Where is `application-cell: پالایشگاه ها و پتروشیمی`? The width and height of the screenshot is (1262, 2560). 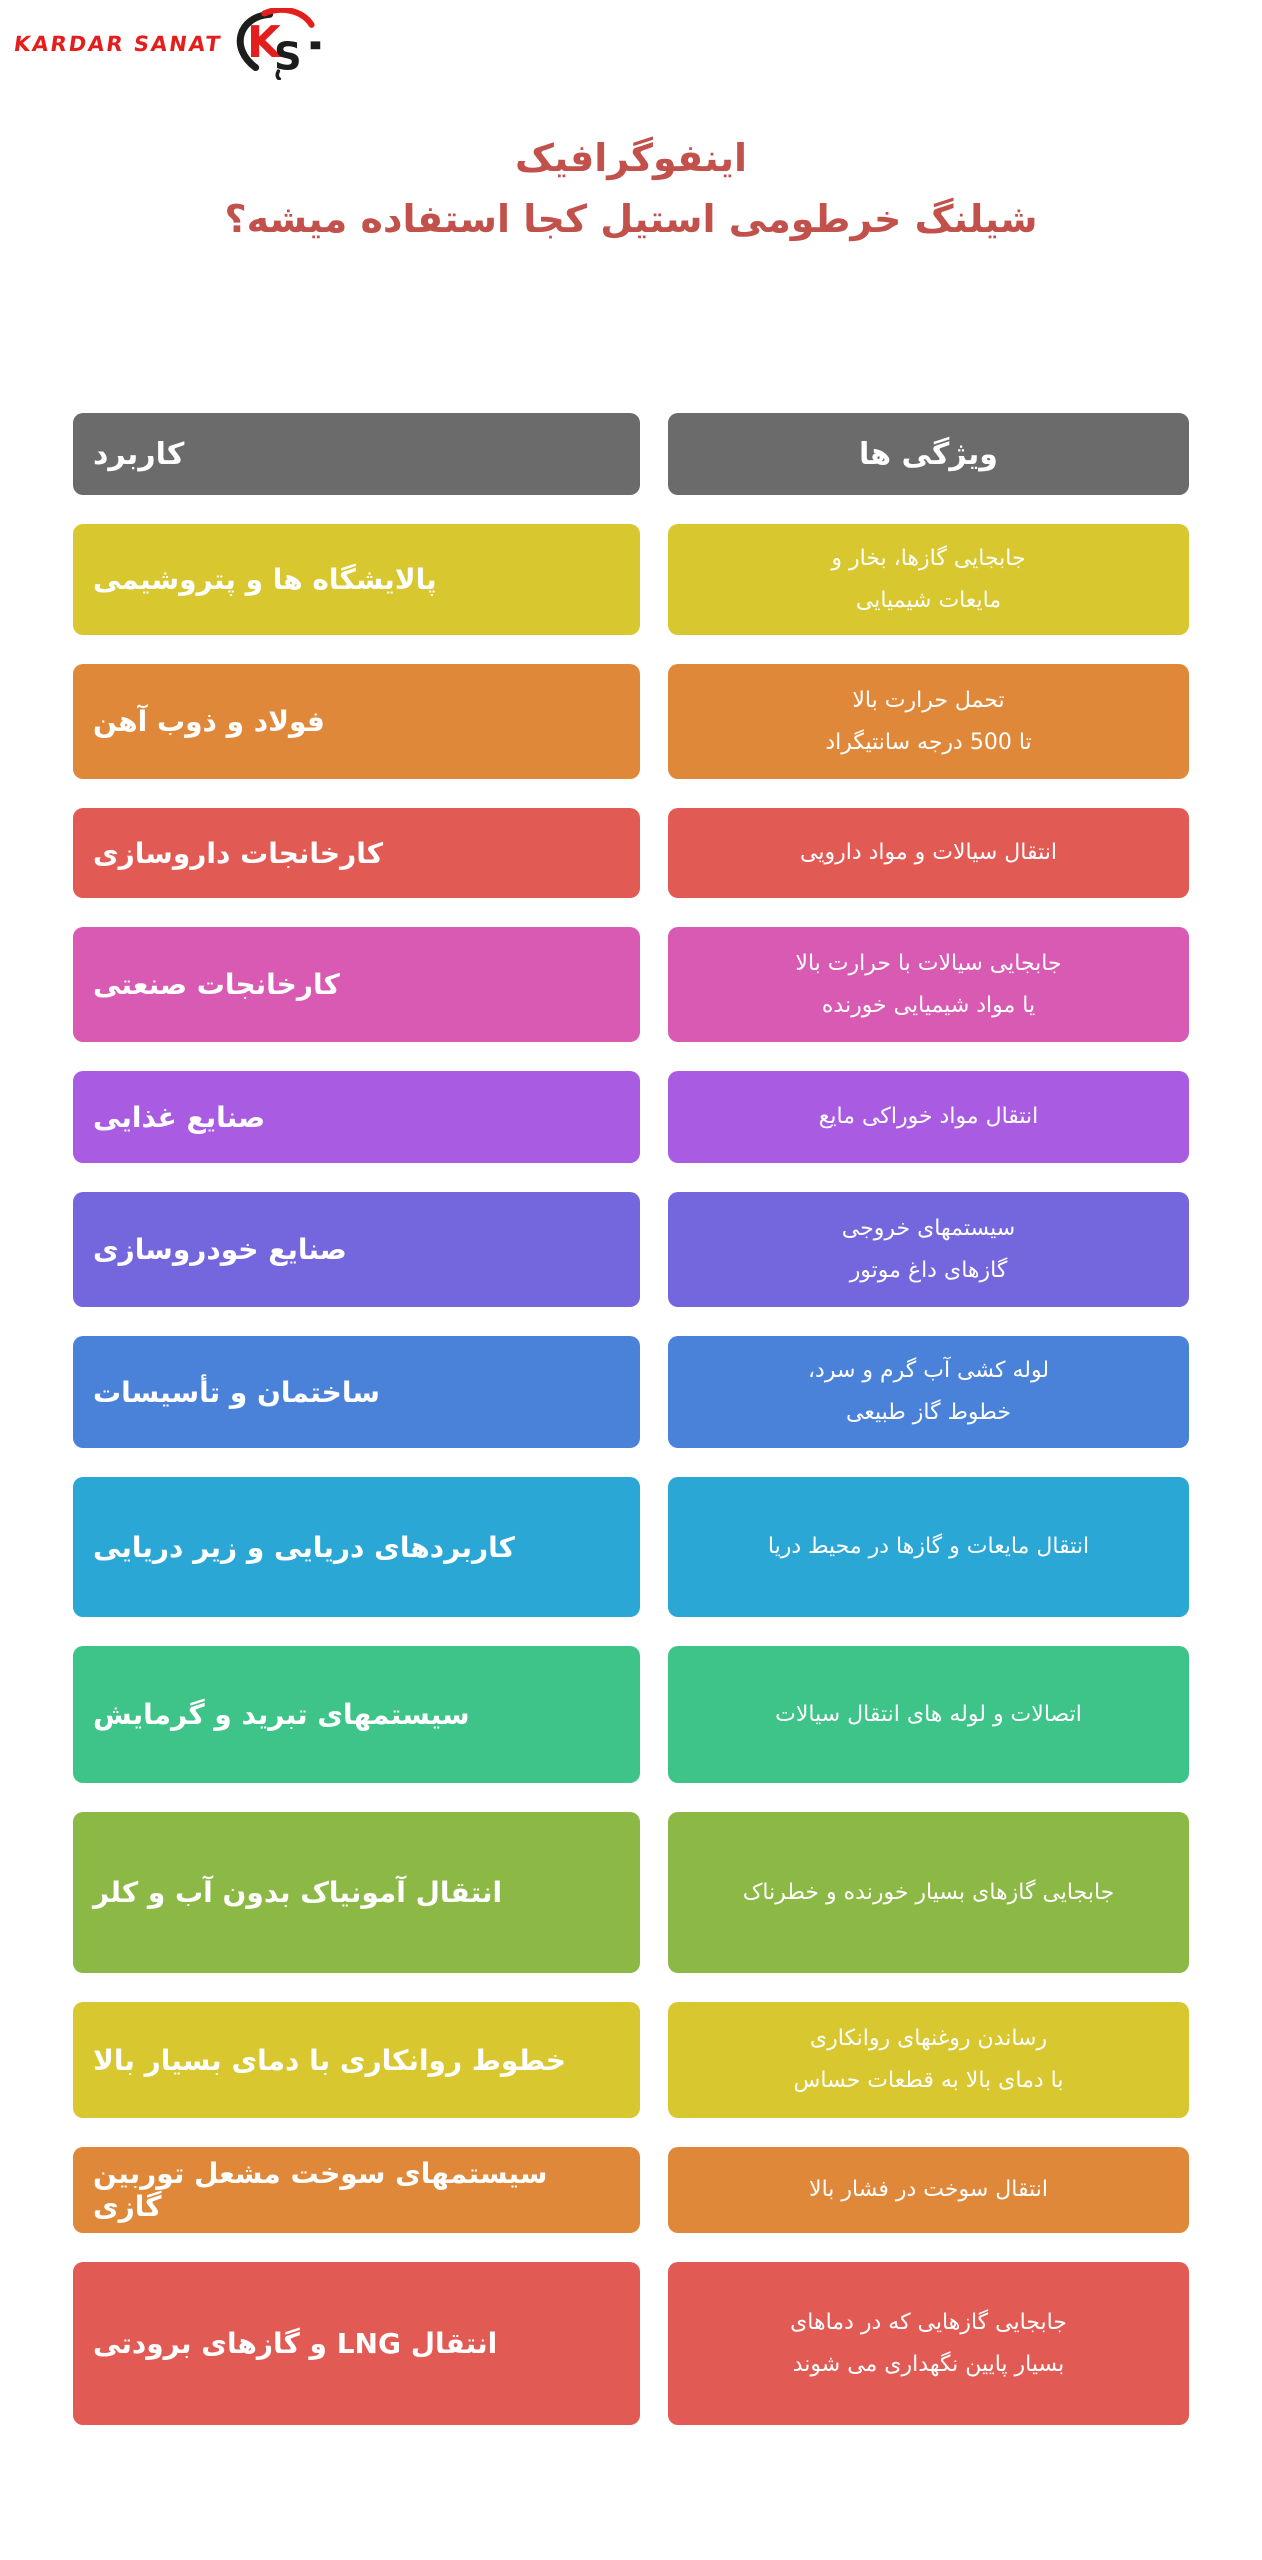 application-cell: پالایشگاه ها و پتروشیمی is located at coordinates (356, 579).